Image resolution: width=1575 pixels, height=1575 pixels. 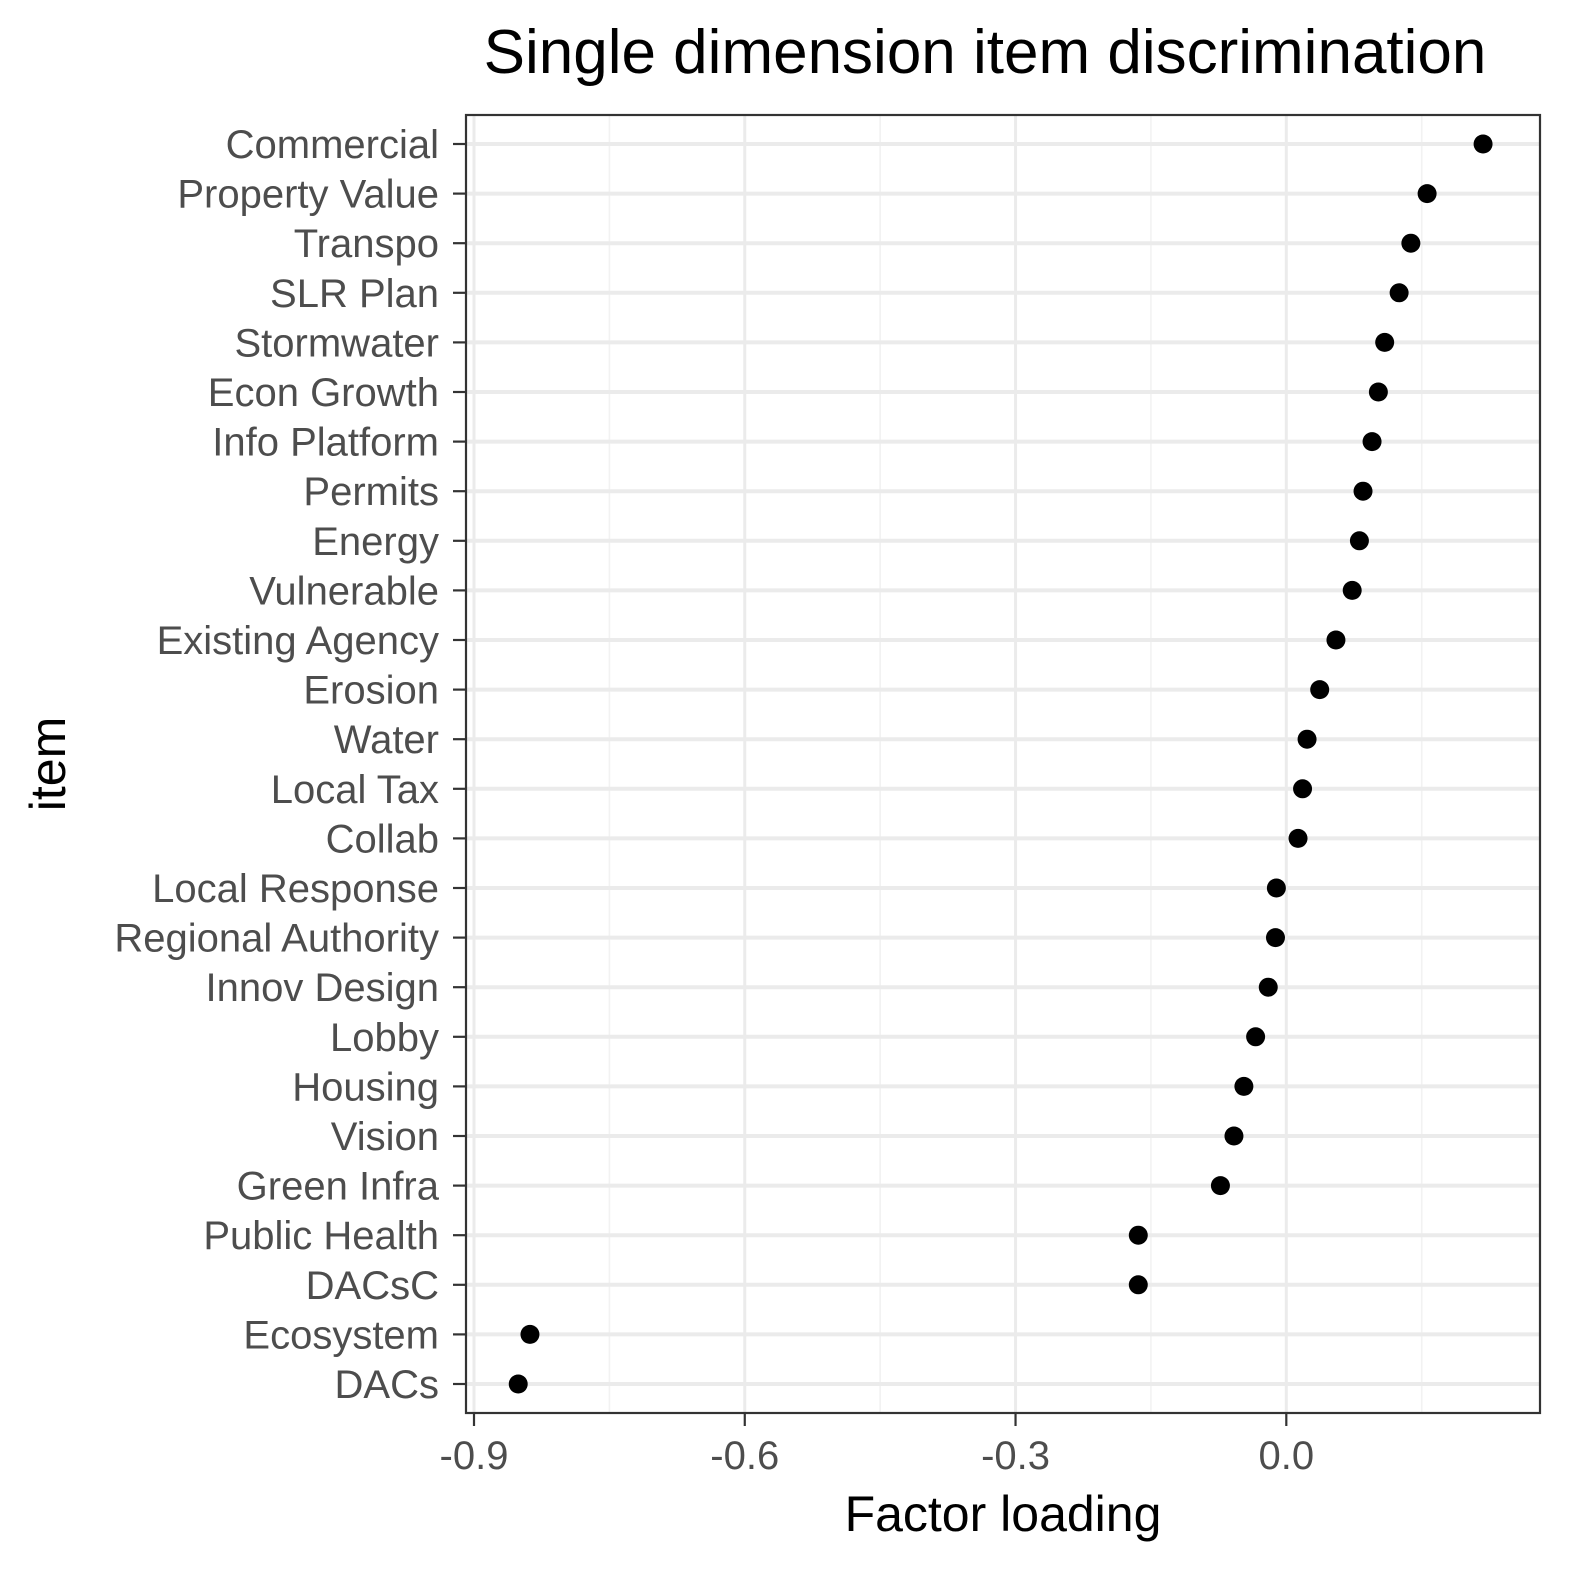 I want to click on y-tick-label: Regional Authority, so click(x=276, y=939).